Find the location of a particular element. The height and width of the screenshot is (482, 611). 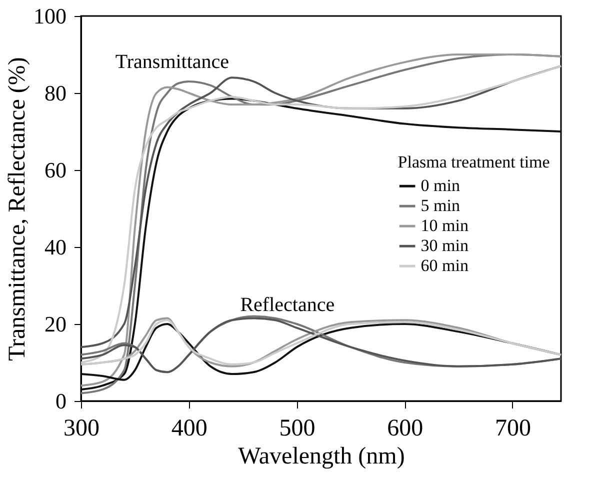

x-tick-label: 400 is located at coordinates (189, 429).